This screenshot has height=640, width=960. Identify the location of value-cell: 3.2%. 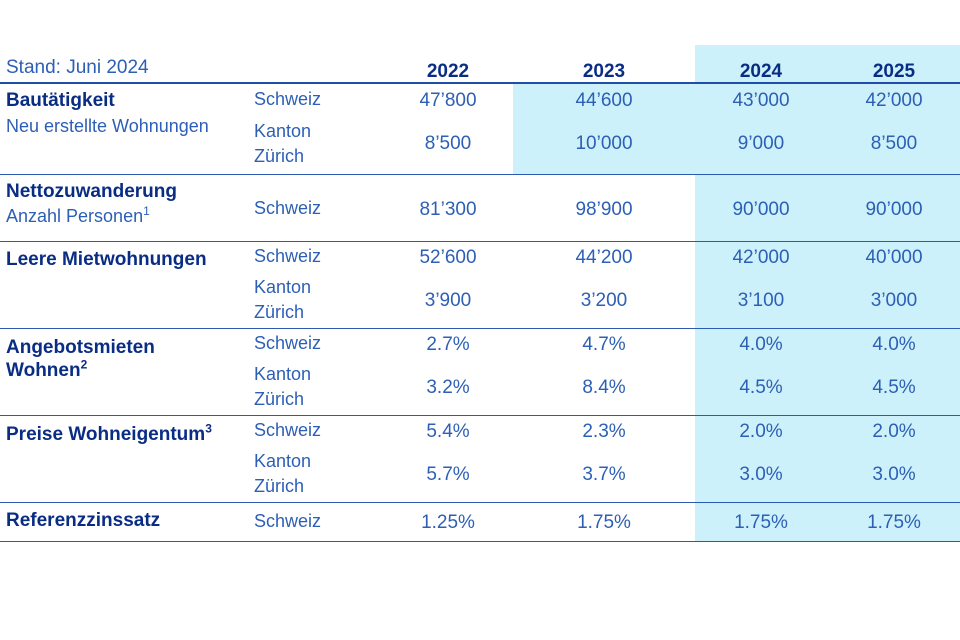
(448, 387).